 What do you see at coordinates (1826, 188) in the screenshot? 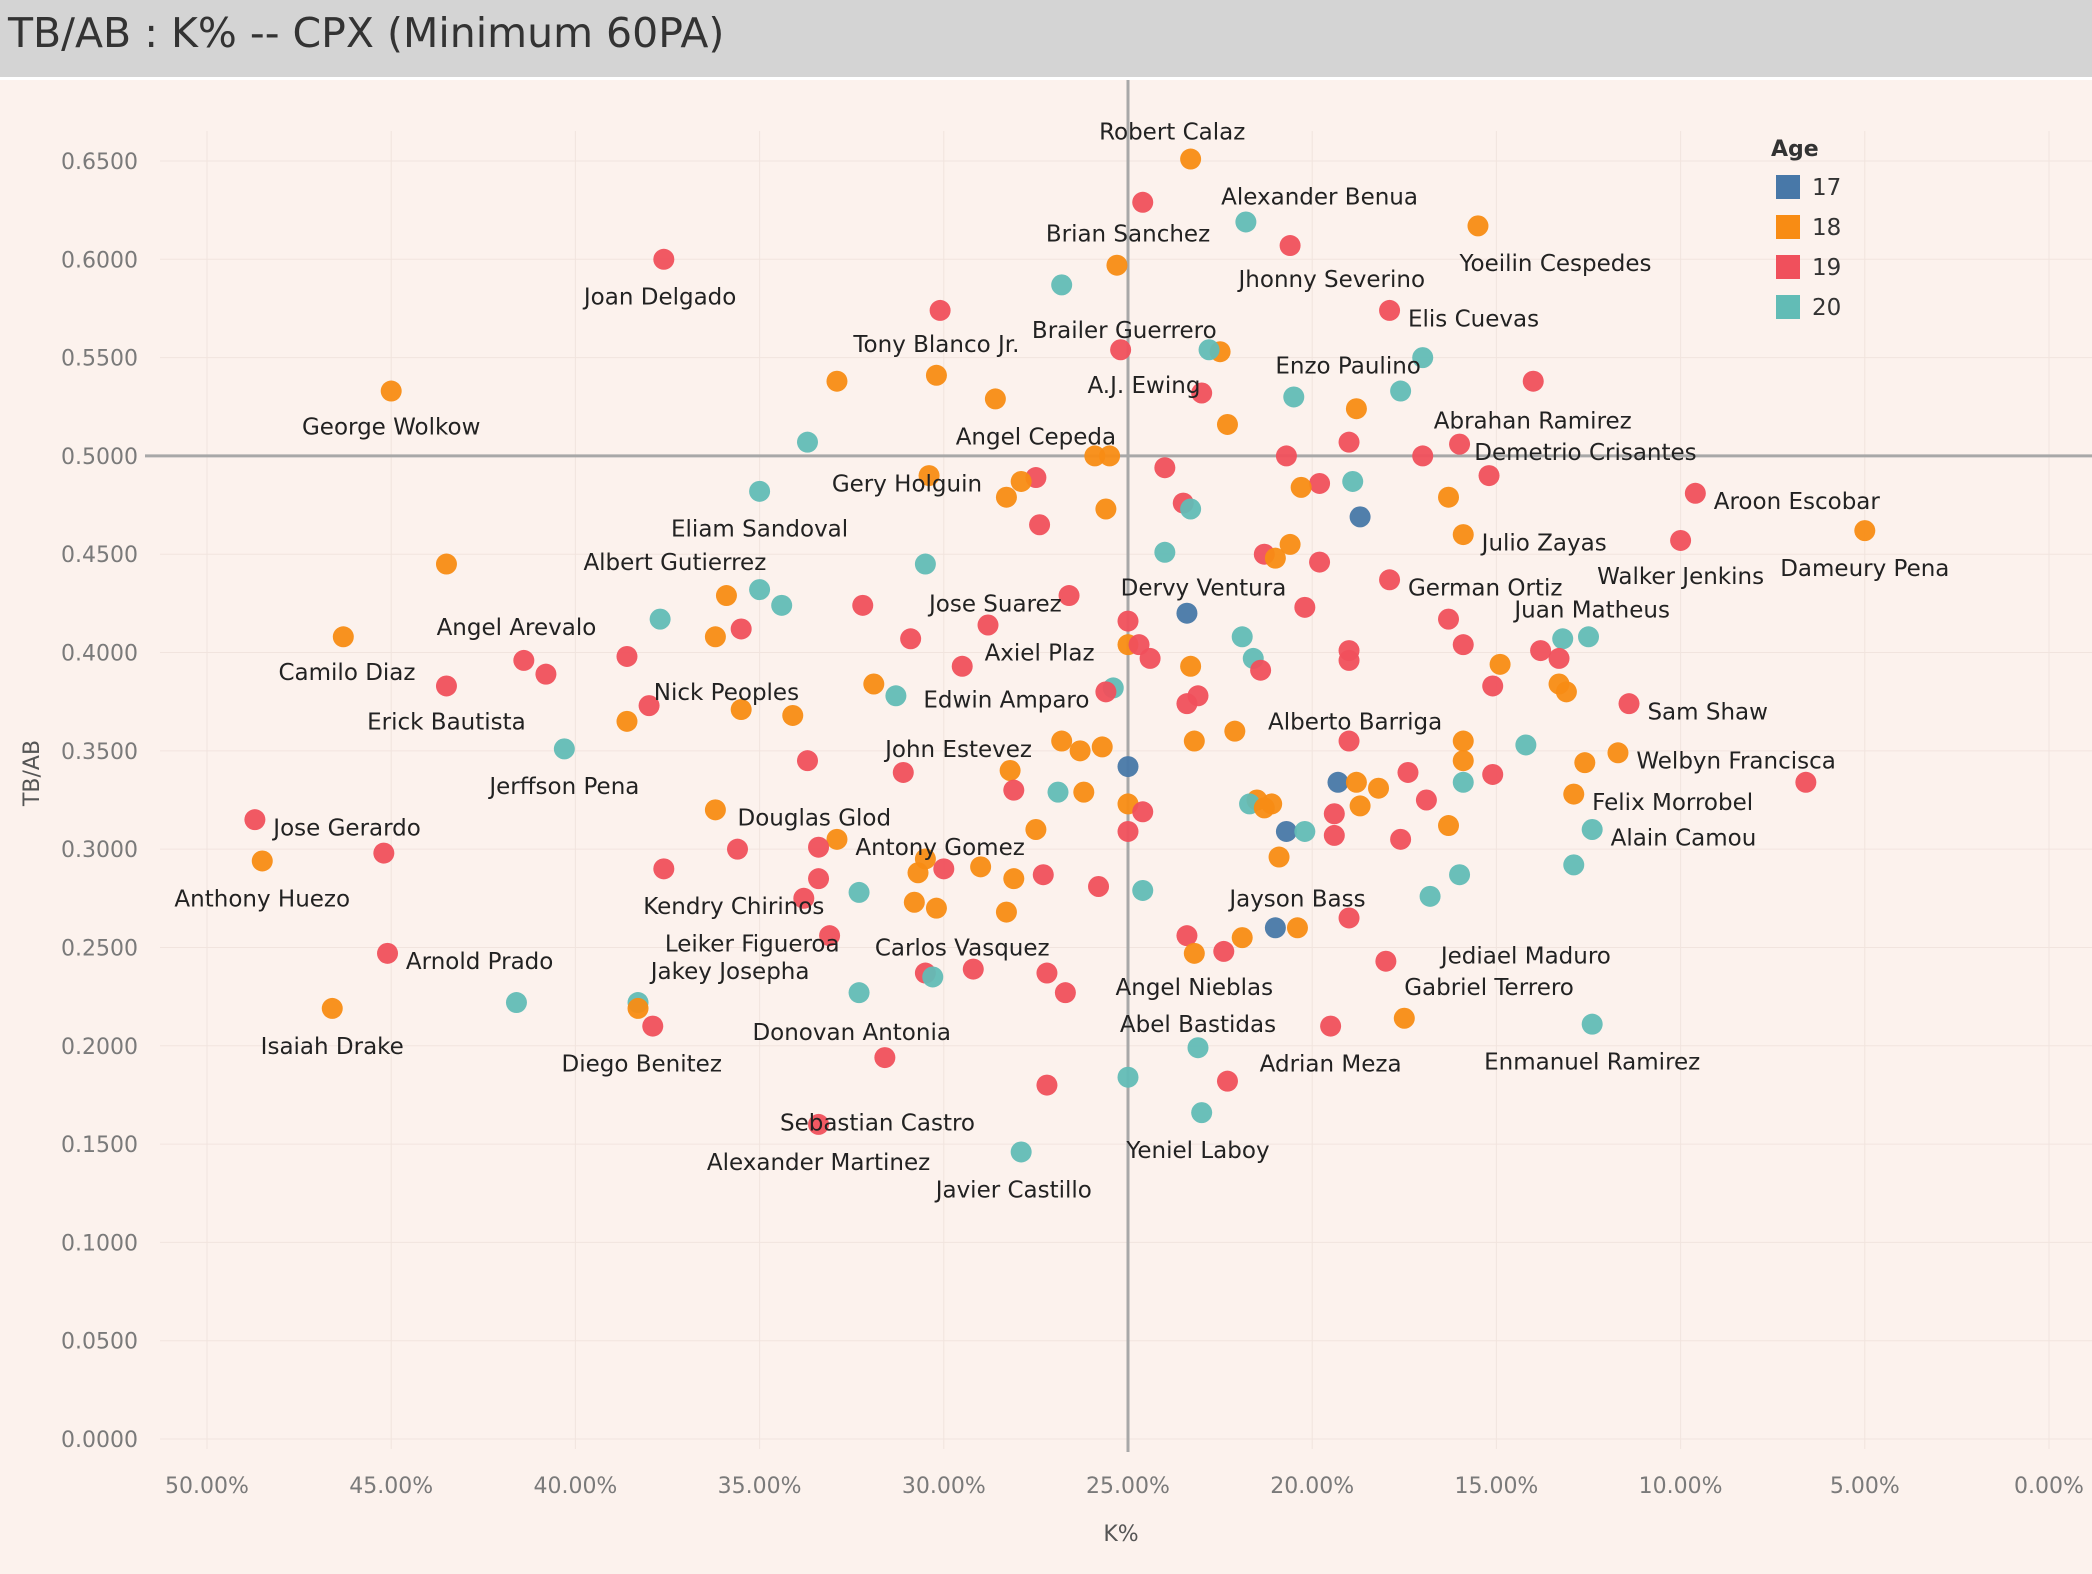
I see `legend-label: 17` at bounding box center [1826, 188].